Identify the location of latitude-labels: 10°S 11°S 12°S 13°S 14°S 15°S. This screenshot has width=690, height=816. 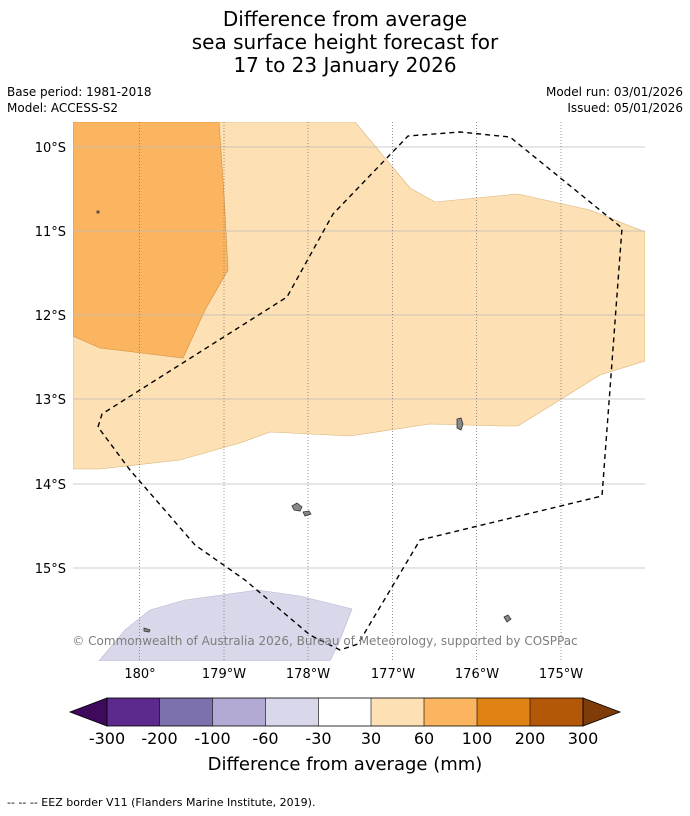
(50, 359).